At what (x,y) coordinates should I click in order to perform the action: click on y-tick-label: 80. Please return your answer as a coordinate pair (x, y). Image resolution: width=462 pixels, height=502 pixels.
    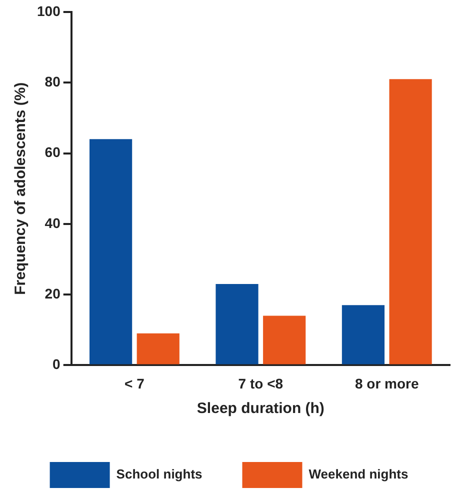
    Looking at the image, I should click on (52, 82).